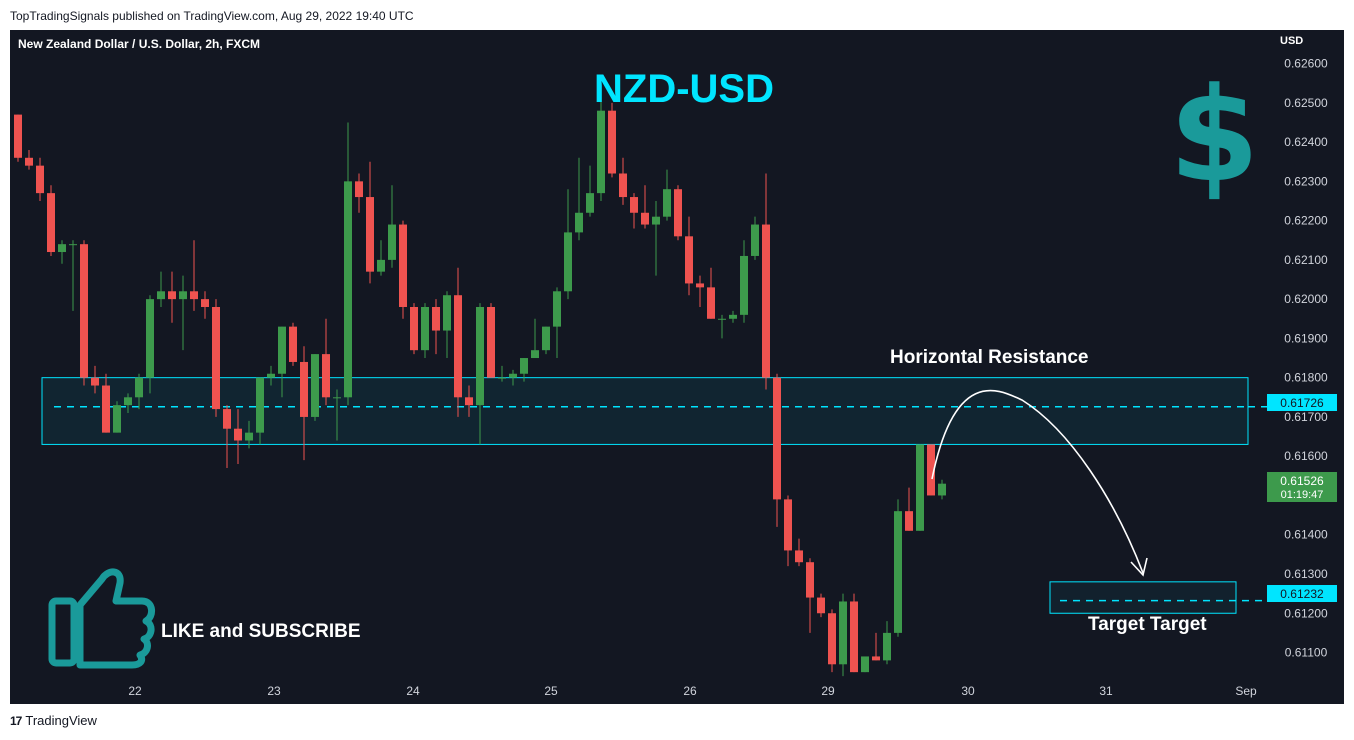 The width and height of the screenshot is (1354, 740). What do you see at coordinates (1306, 181) in the screenshot?
I see `price-tick-label: 0.62300` at bounding box center [1306, 181].